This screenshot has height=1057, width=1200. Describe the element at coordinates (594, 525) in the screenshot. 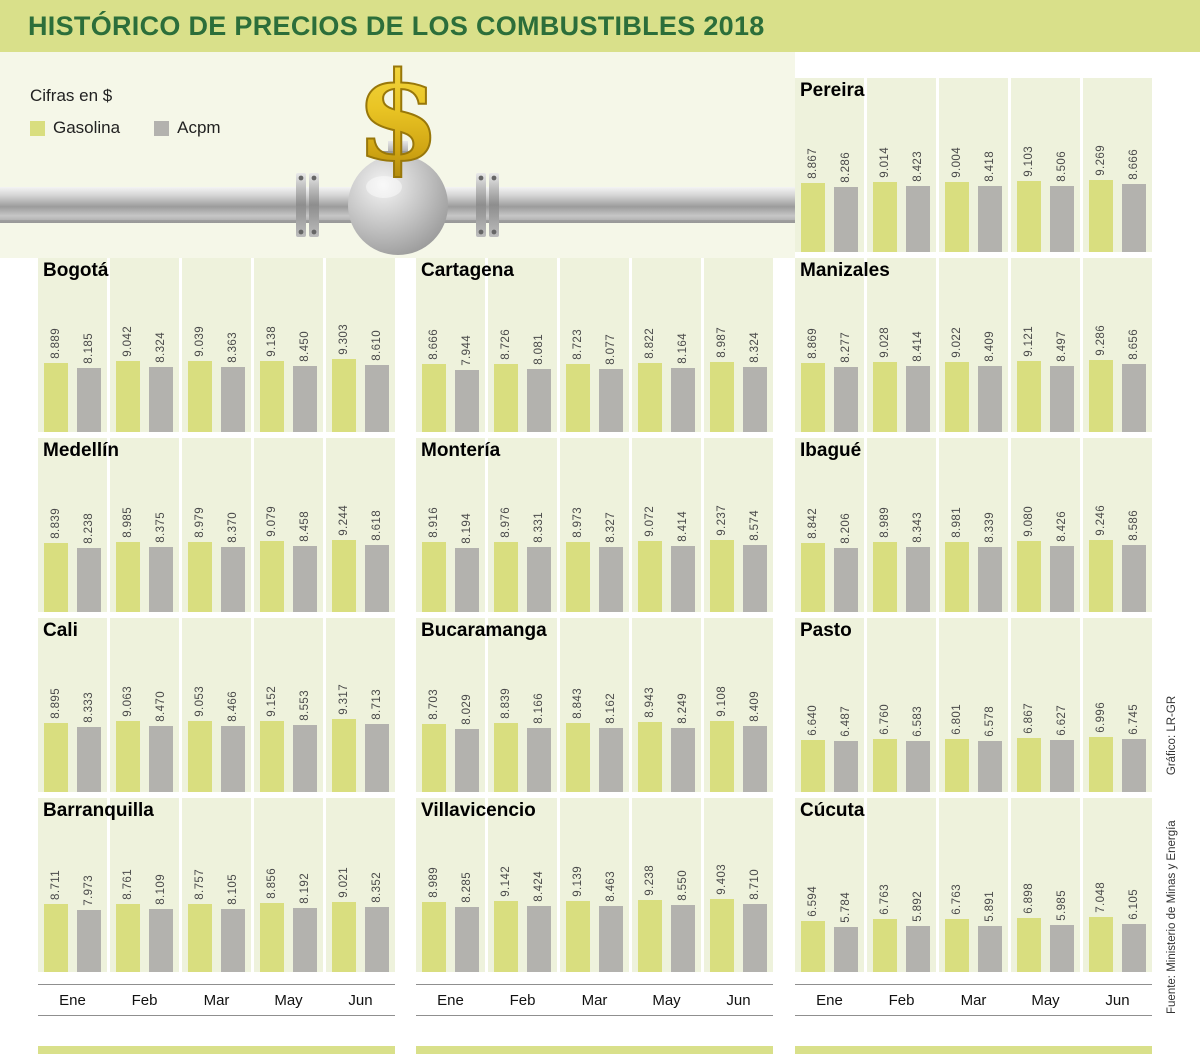

I see `month-cell-mar: 8.973 8.327` at that location.